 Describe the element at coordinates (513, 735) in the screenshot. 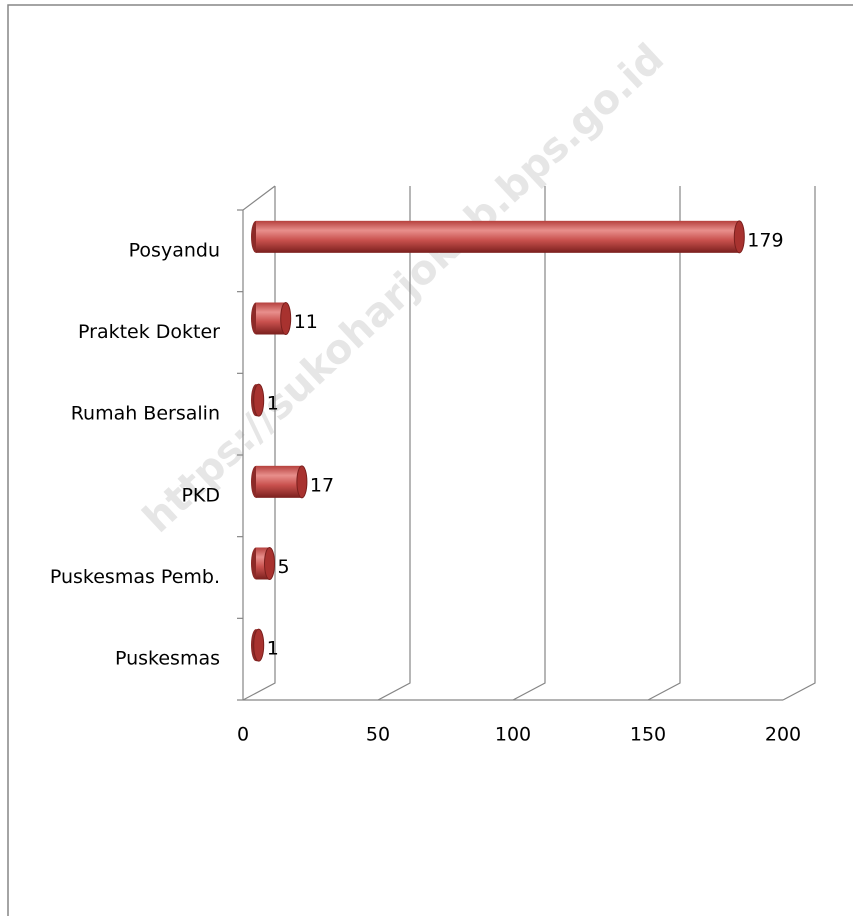

I see `x-tick-label: 100` at that location.